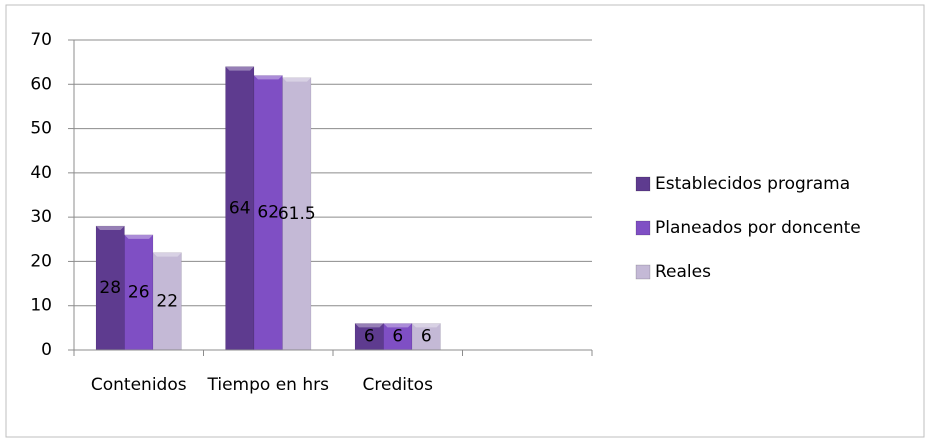 The width and height of the screenshot is (930, 443). I want to click on data-label: 28, so click(110, 288).